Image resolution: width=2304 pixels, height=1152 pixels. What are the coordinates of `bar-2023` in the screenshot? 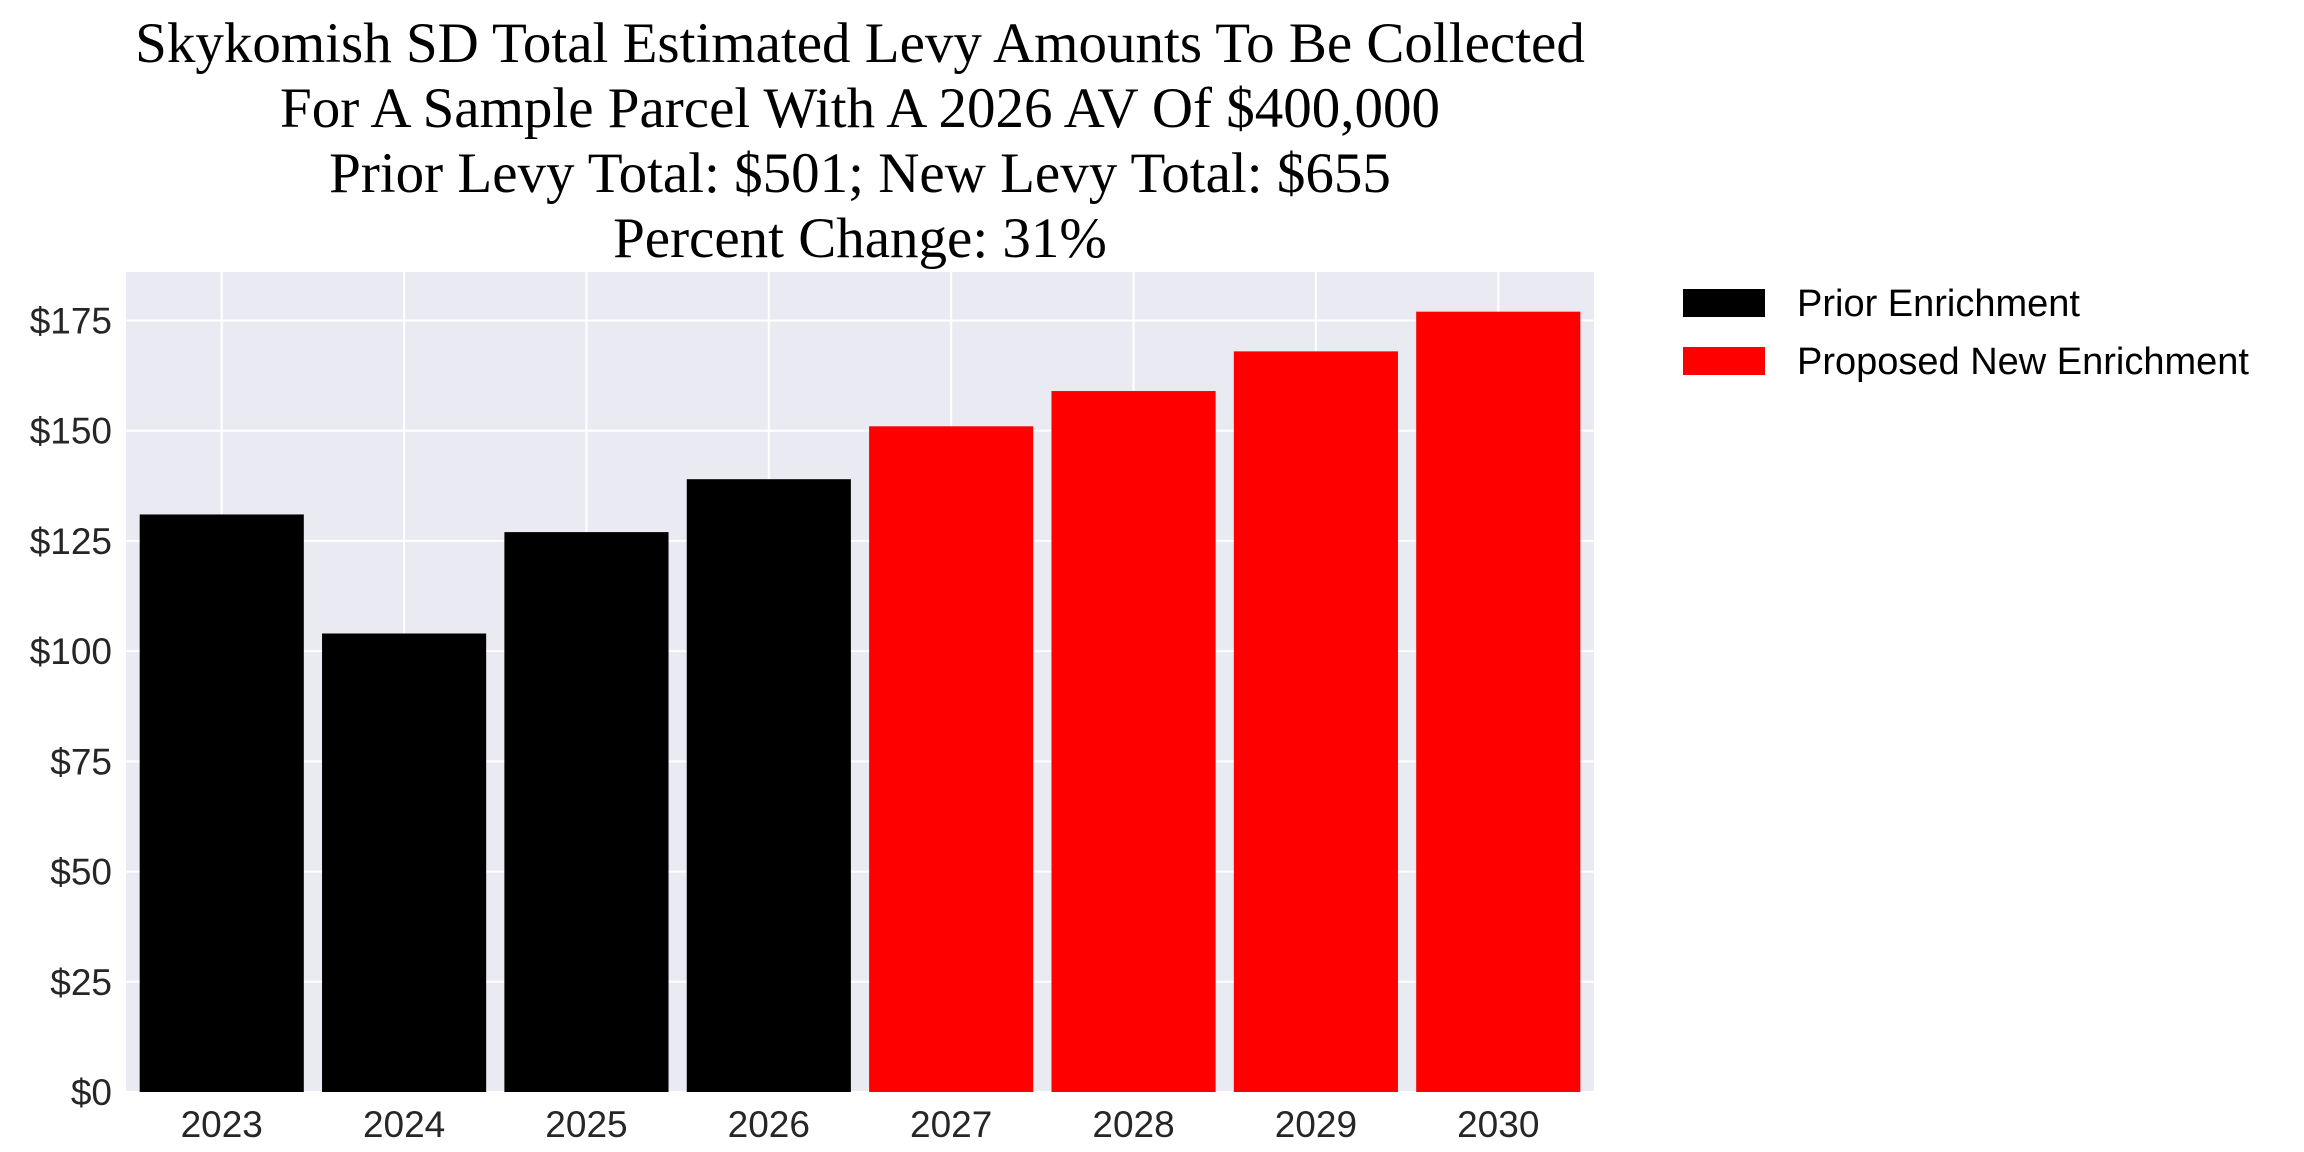 It's located at (221, 803).